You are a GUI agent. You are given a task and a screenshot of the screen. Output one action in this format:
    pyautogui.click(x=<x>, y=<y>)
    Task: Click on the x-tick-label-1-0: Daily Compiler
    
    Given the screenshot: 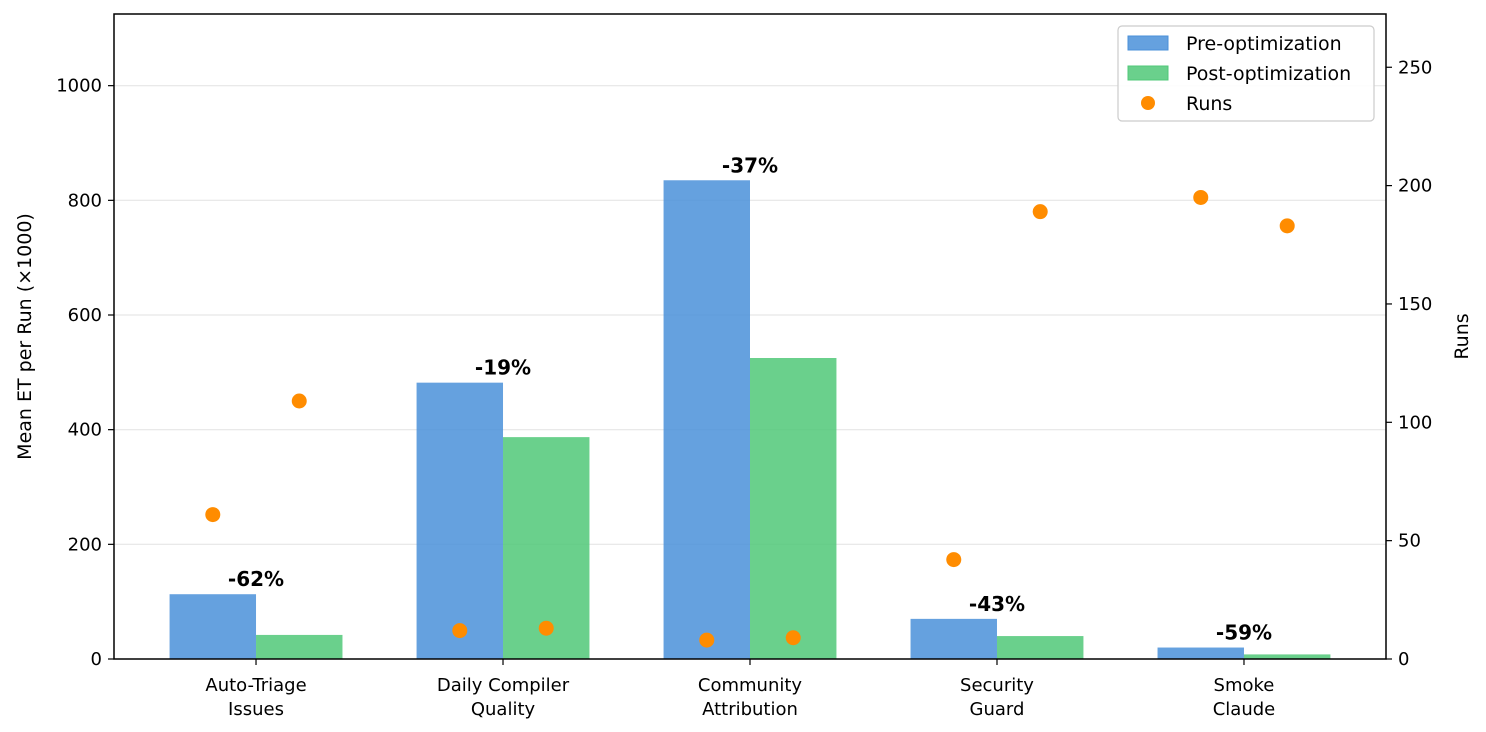 What is the action you would take?
    pyautogui.click(x=503, y=685)
    